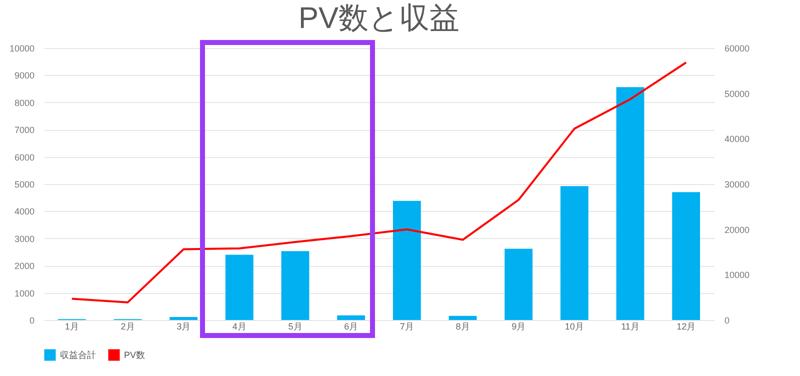 This screenshot has width=800, height=376. Describe the element at coordinates (127, 327) in the screenshot. I see `x-tick-label: 2月` at that location.